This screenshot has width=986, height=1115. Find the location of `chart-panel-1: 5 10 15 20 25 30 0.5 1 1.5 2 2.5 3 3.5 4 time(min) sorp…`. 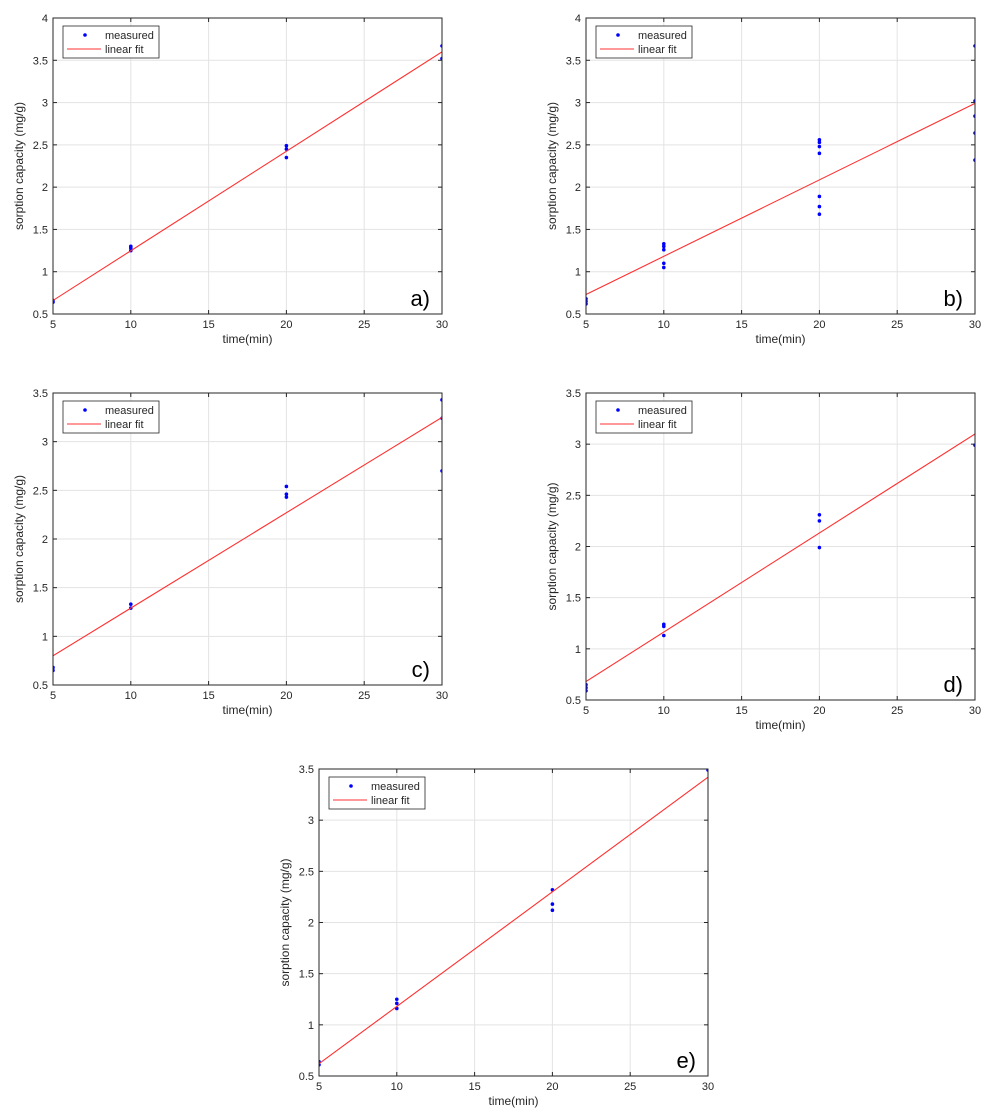

chart-panel-1: 5 10 15 20 25 30 0.5 1 1.5 2 2.5 3 3.5 4 time(min) sorp… is located at coordinates (230, 179).